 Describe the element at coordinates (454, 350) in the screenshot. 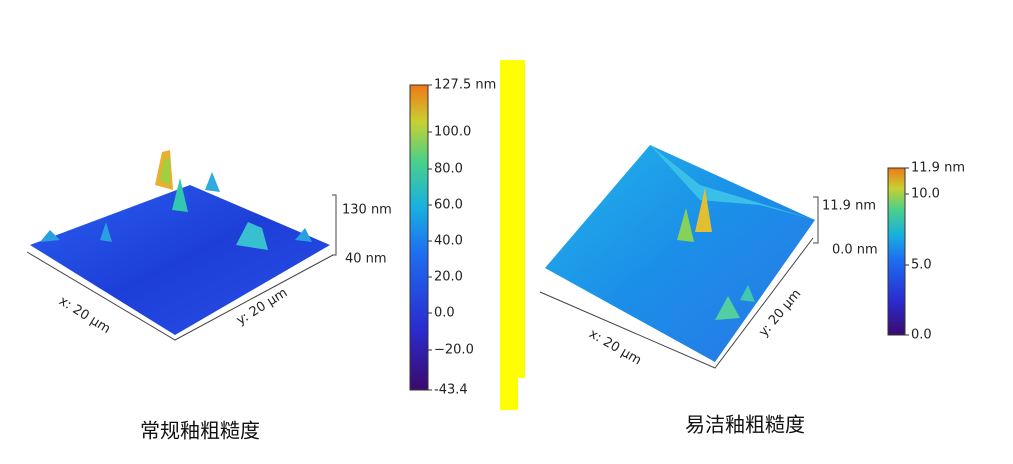

I see `tick-label: −20.0` at that location.